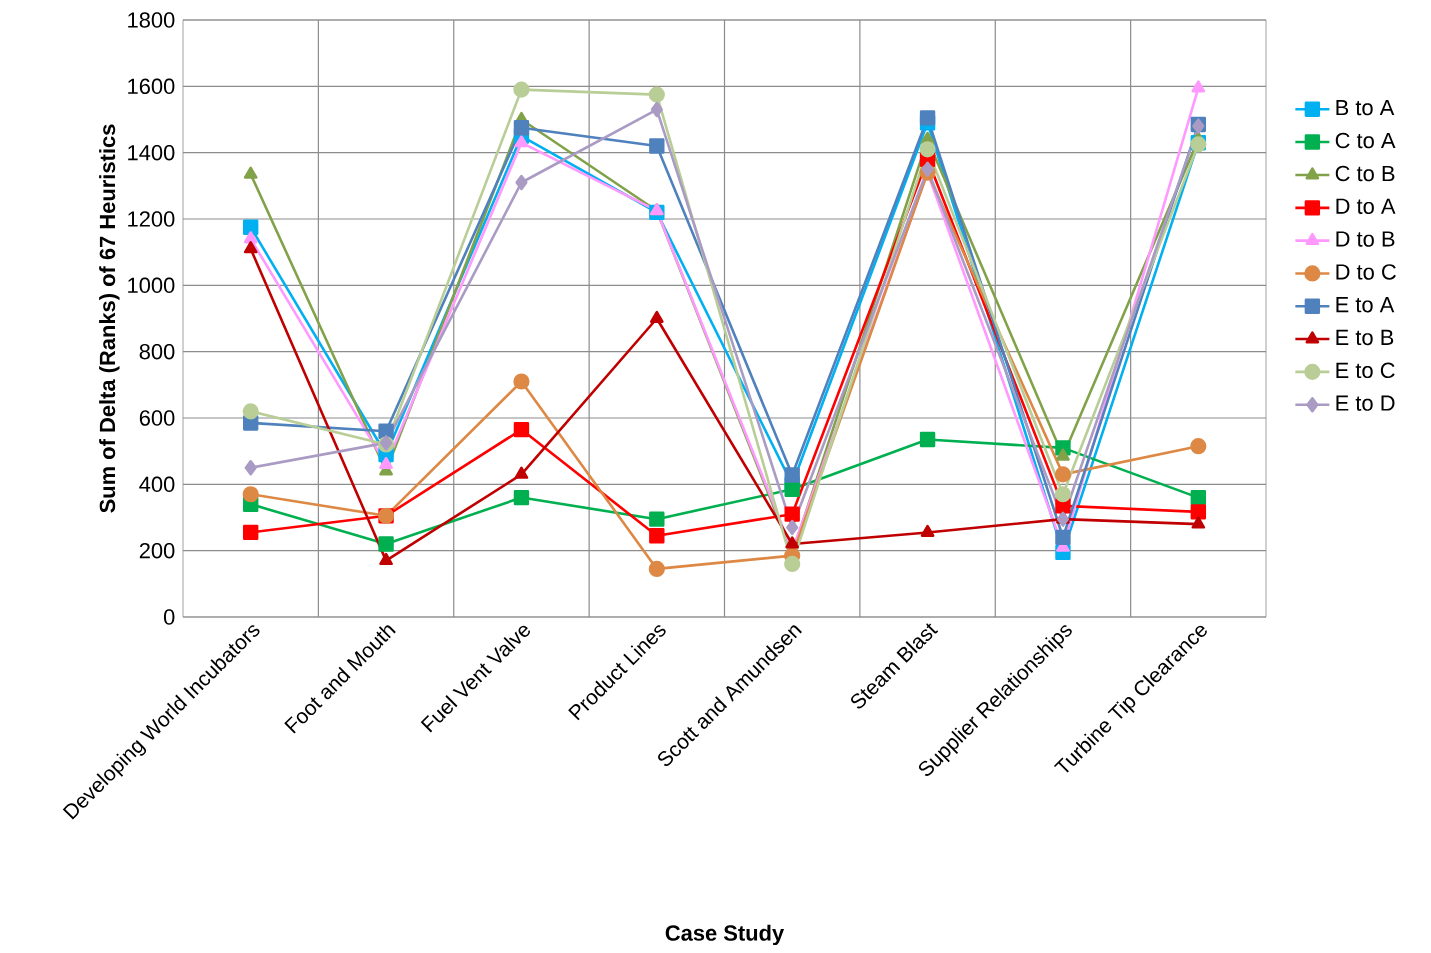 The width and height of the screenshot is (1431, 953). Describe the element at coordinates (157, 351) in the screenshot. I see `y-tick-label: 800` at that location.